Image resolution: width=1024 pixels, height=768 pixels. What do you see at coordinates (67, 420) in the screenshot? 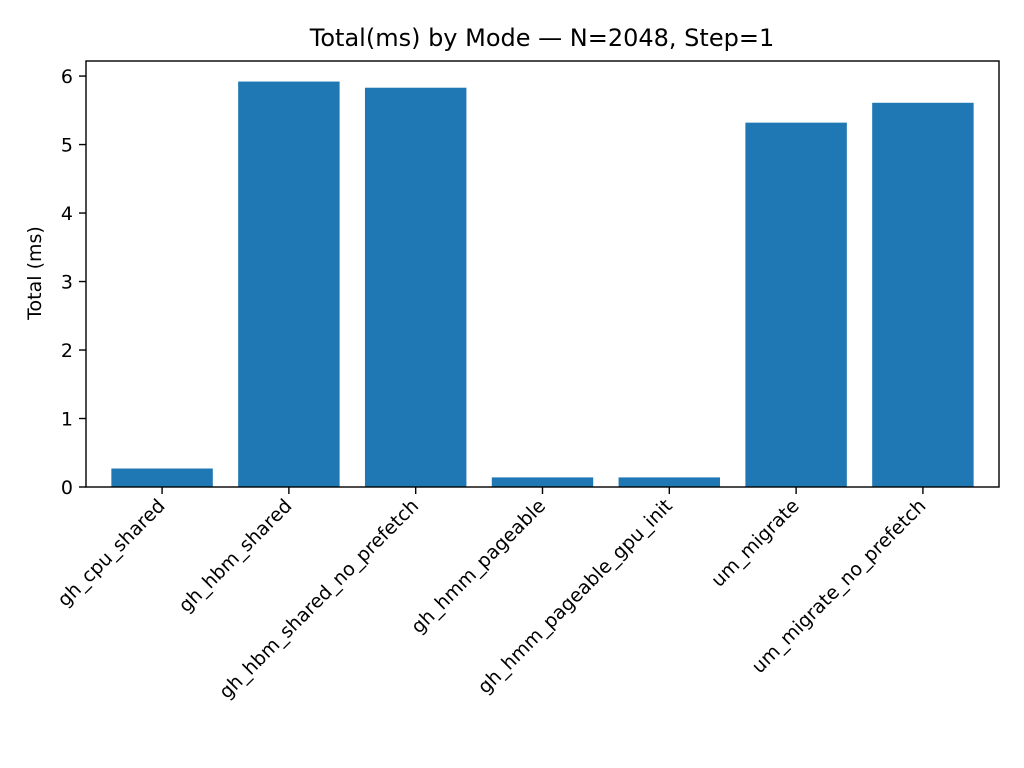
I see `y-tick-label: 1` at bounding box center [67, 420].